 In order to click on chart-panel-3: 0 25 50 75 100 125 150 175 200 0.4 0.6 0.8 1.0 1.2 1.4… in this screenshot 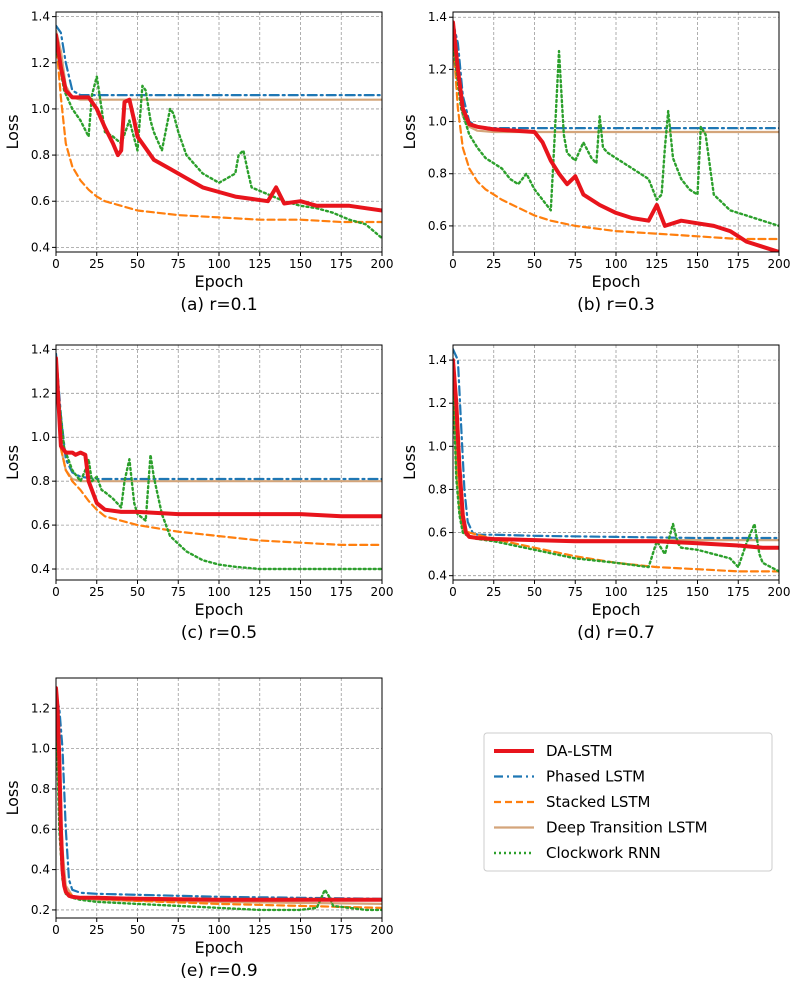, I will do `click(595, 493)`.